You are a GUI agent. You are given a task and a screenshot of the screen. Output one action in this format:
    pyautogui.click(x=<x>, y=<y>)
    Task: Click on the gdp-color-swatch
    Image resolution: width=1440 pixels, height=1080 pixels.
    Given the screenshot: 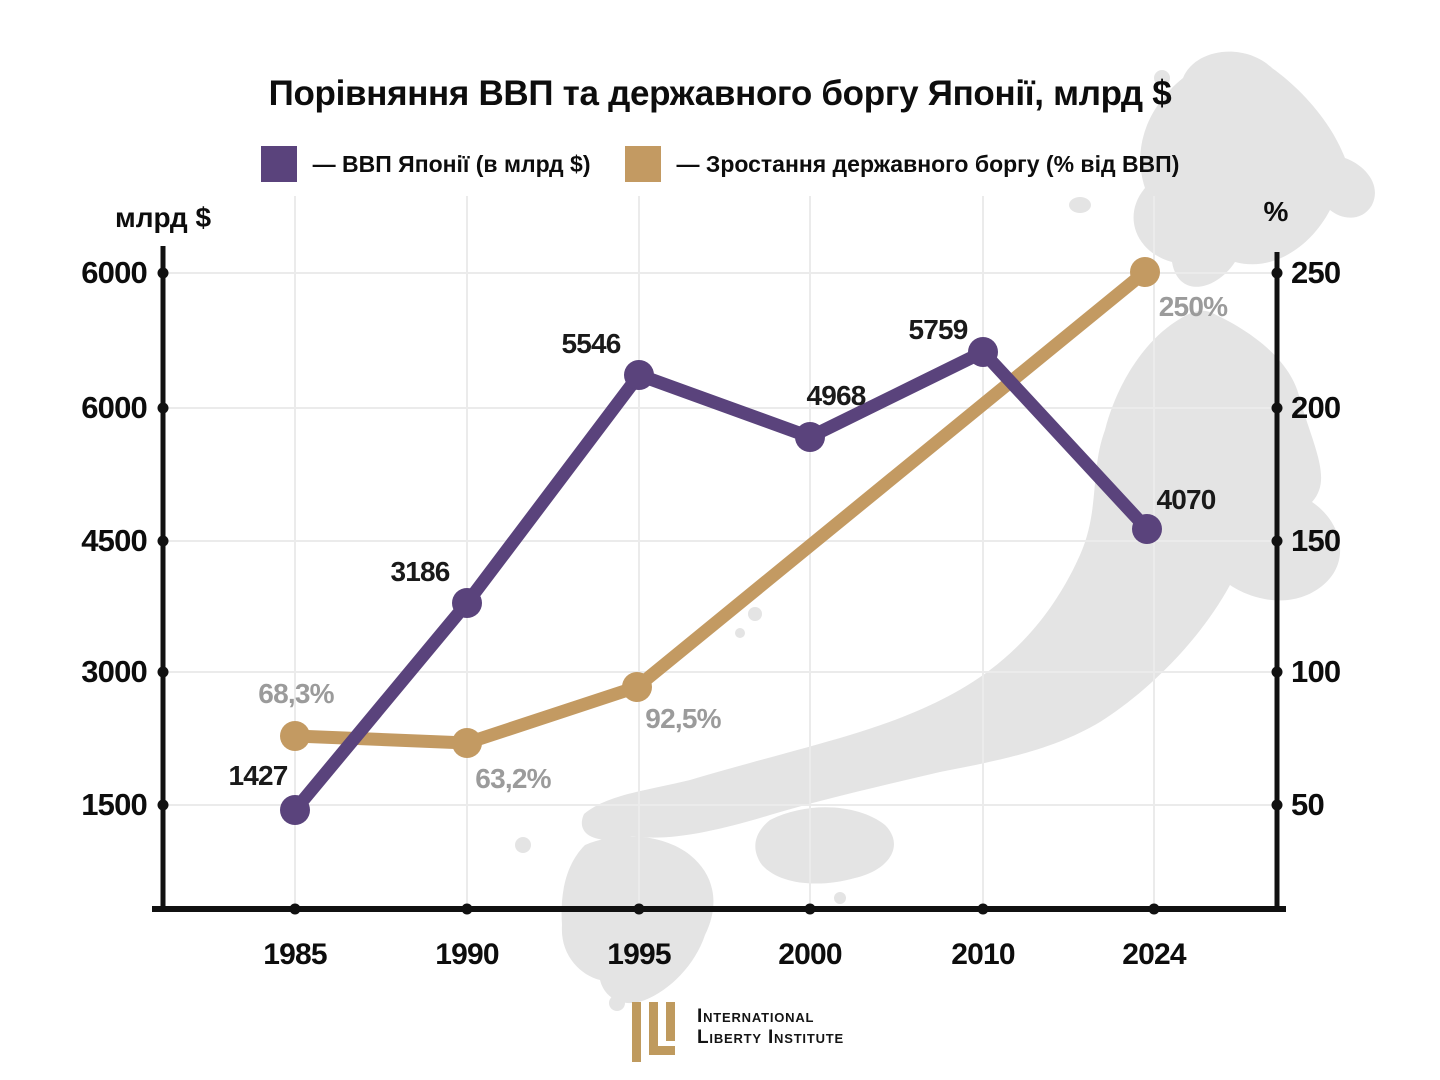 What is the action you would take?
    pyautogui.click(x=278, y=164)
    